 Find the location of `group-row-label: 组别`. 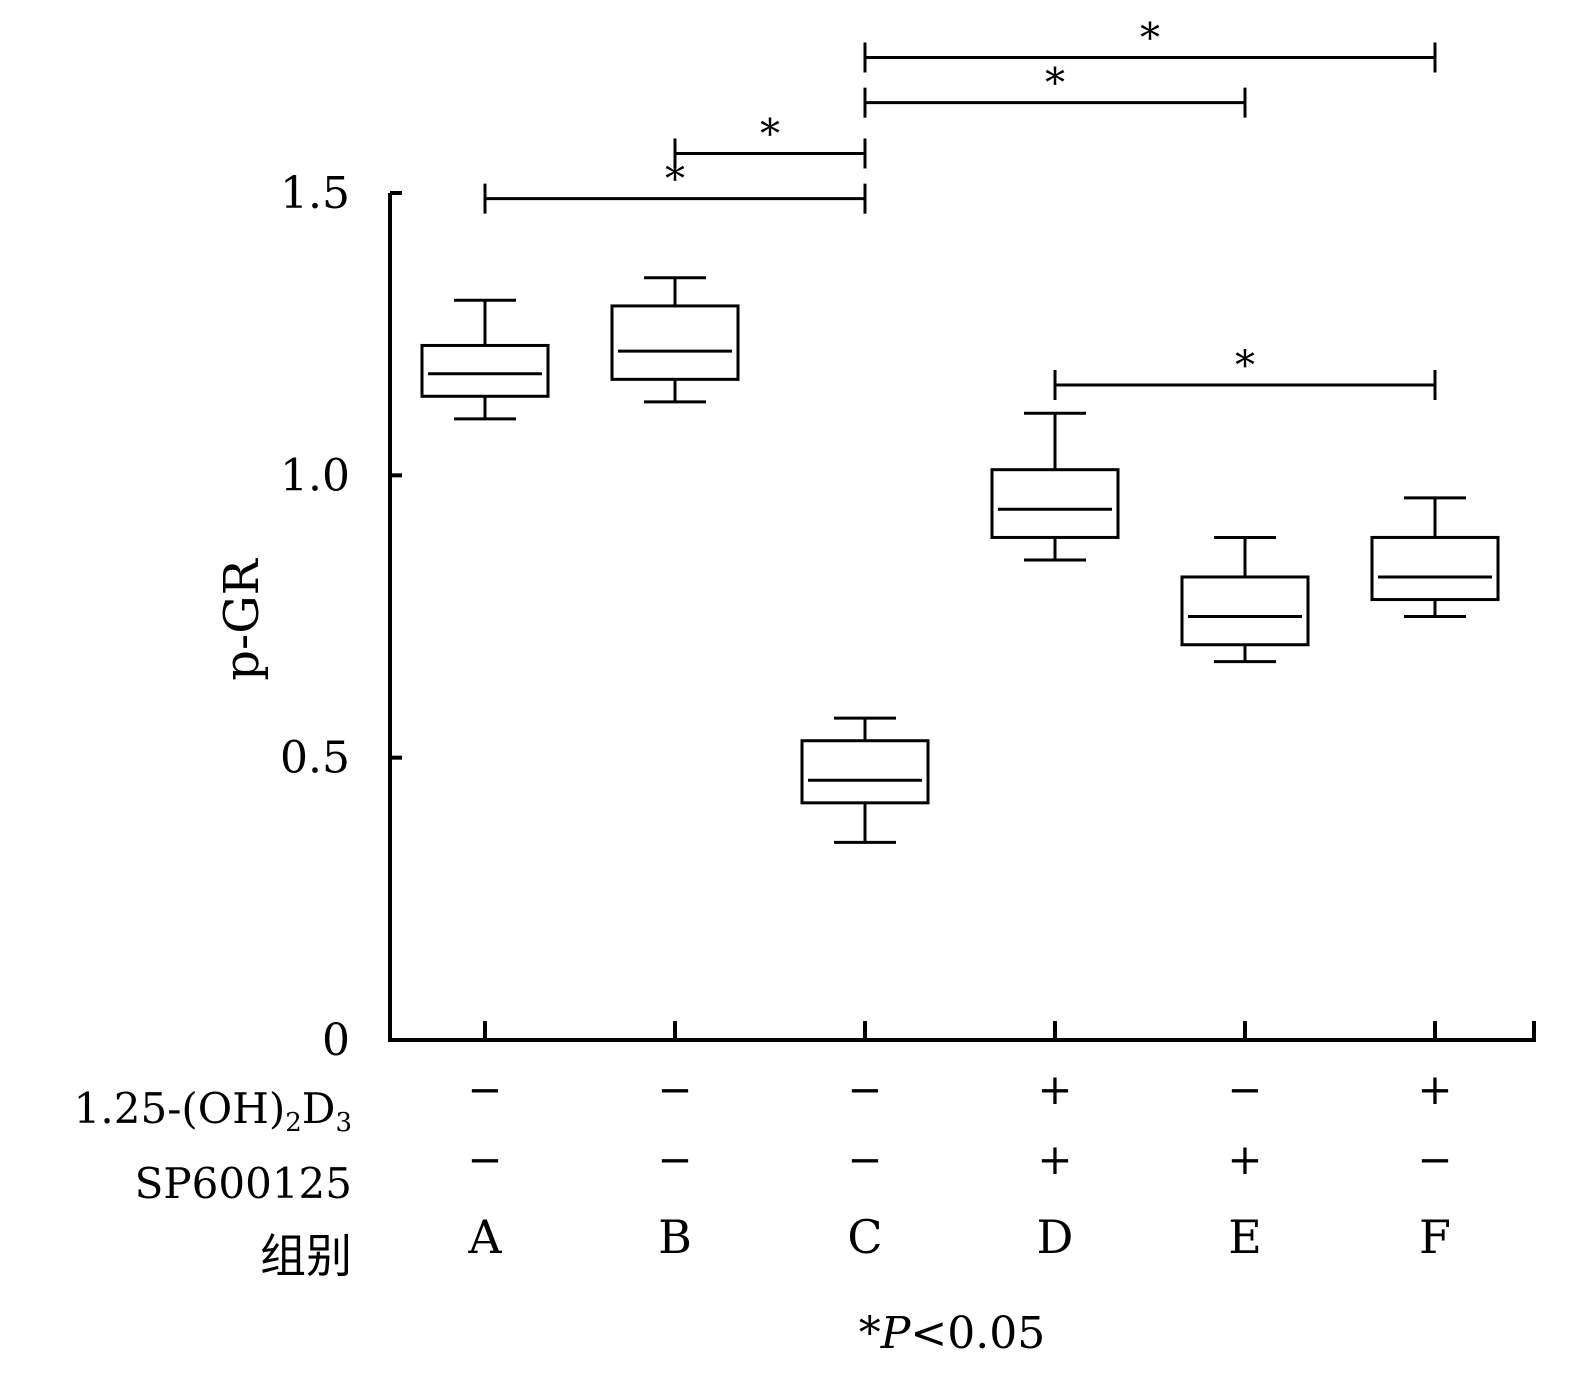

group-row-label: 组别 is located at coordinates (306, 1256).